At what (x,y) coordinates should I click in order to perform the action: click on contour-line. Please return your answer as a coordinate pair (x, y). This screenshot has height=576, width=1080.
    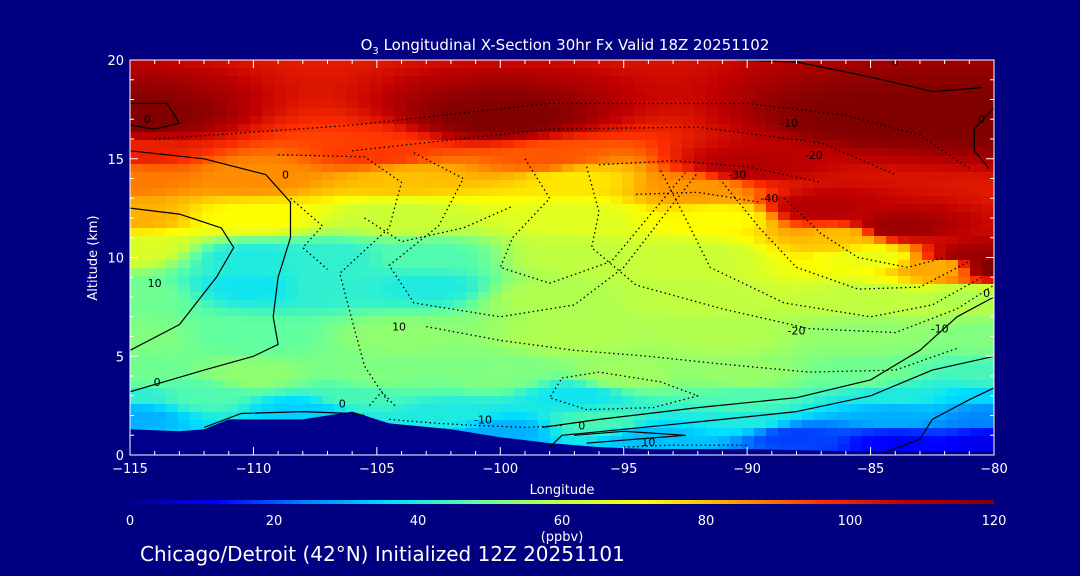
    Looking at the image, I should click on (543, 235).